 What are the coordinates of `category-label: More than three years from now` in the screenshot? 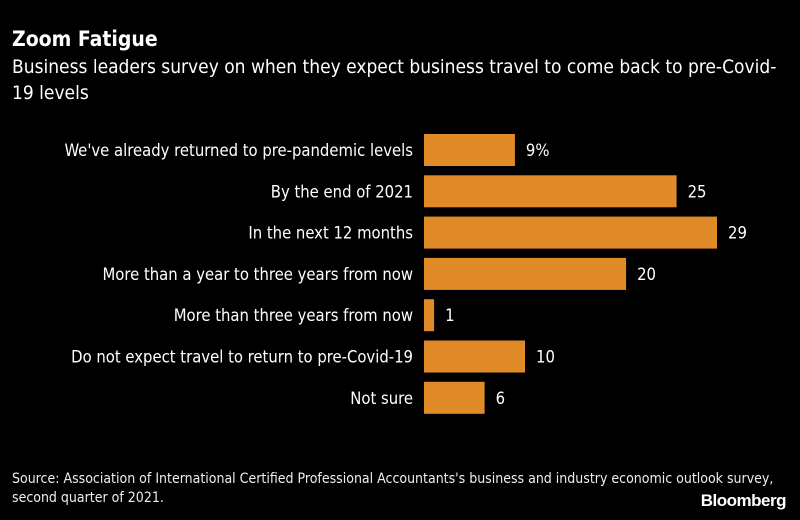 It's located at (293, 315).